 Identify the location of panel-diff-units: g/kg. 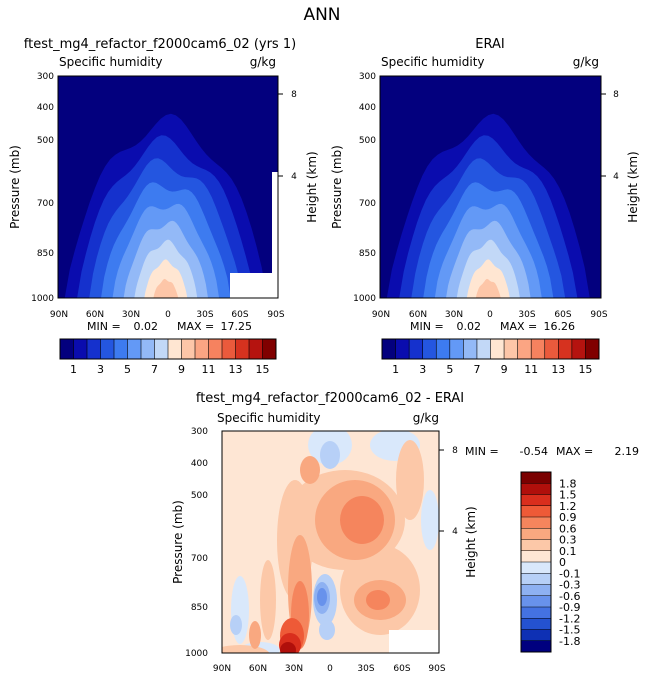
(426, 418).